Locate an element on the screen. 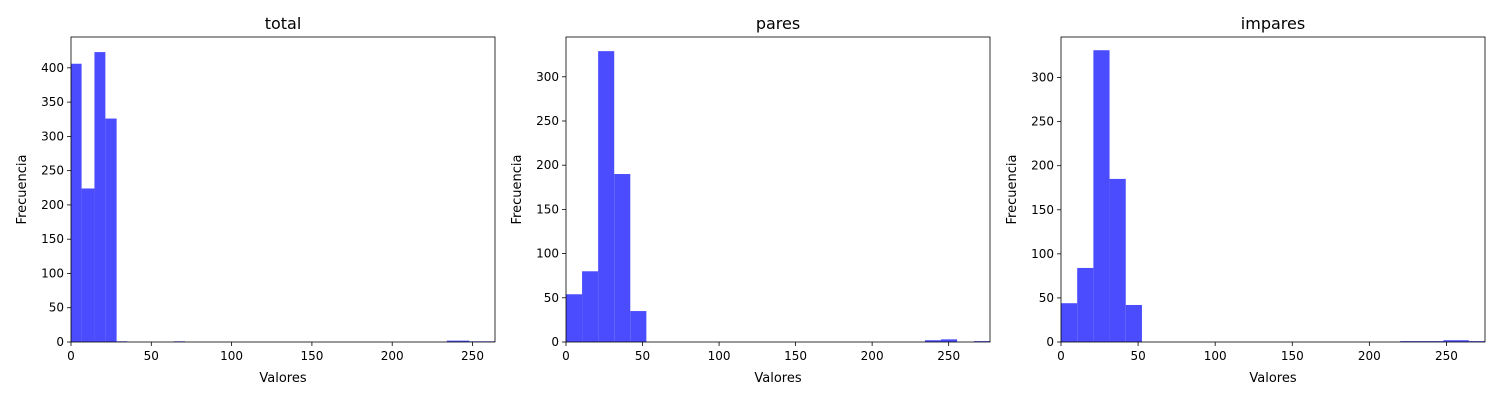 Image resolution: width=1500 pixels, height=400 pixels. chart-title: total is located at coordinates (283, 23).